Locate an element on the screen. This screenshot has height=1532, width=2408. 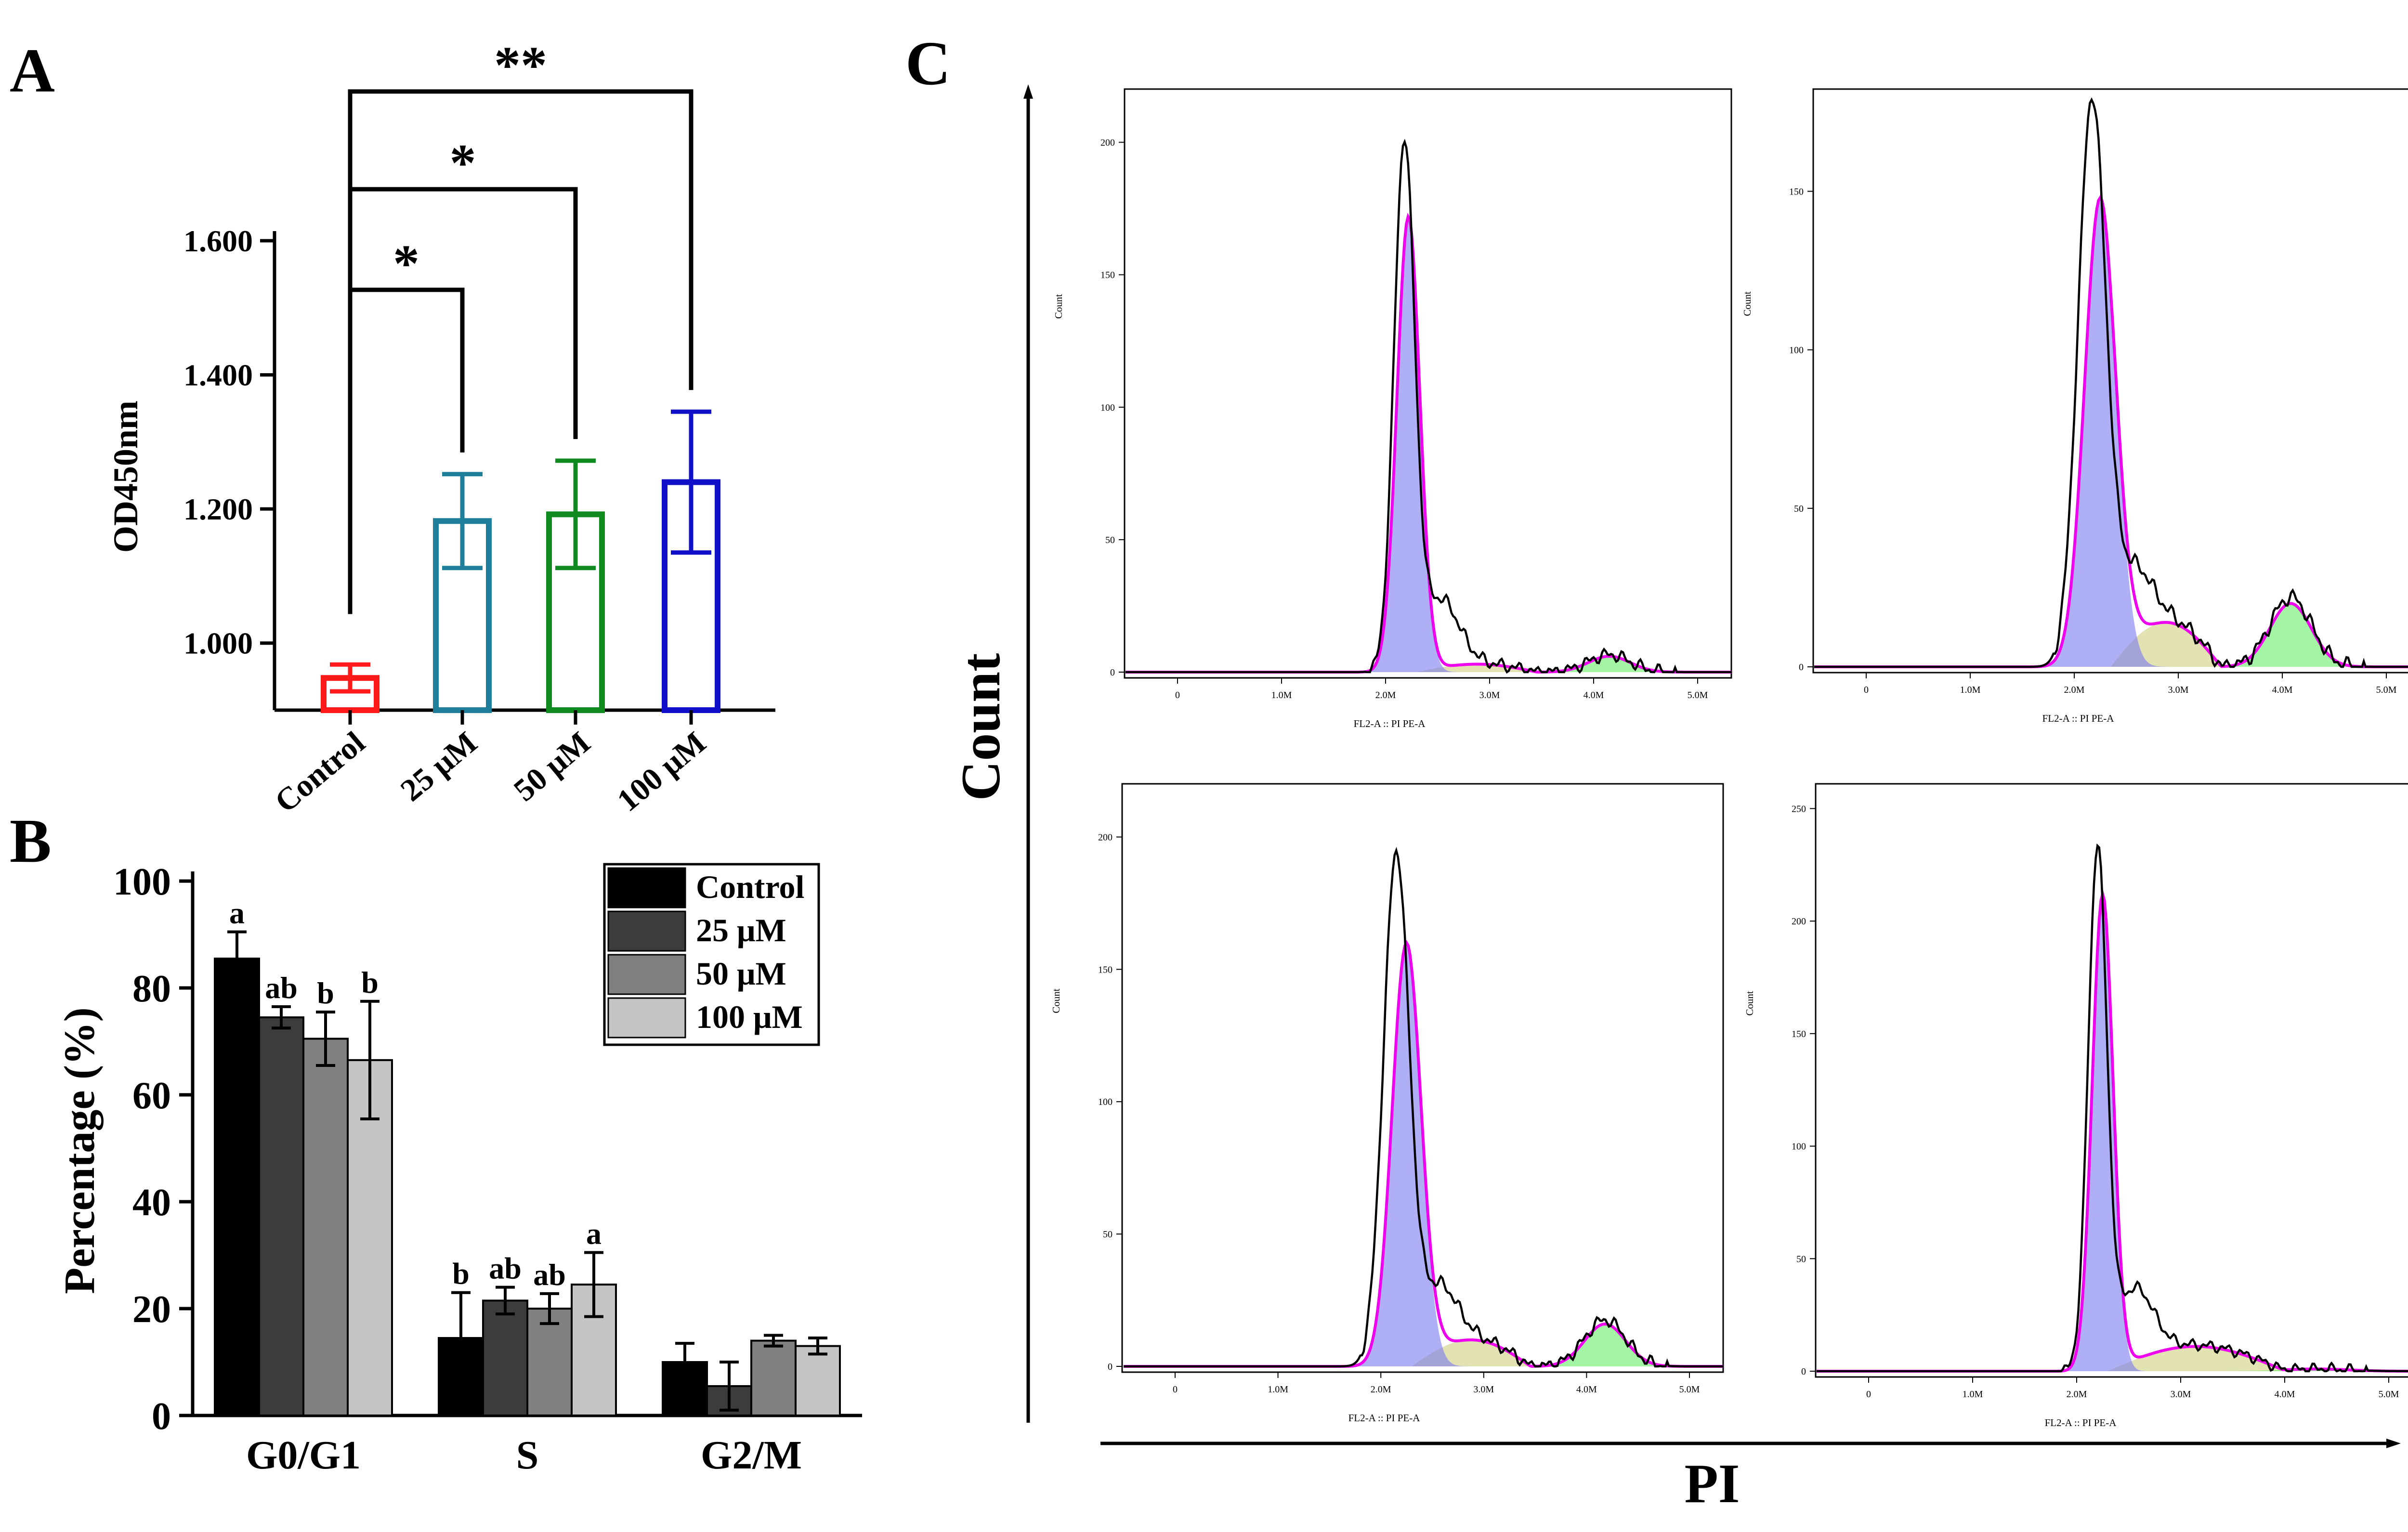
panel-b-xtick-label: S is located at coordinates (527, 1455).